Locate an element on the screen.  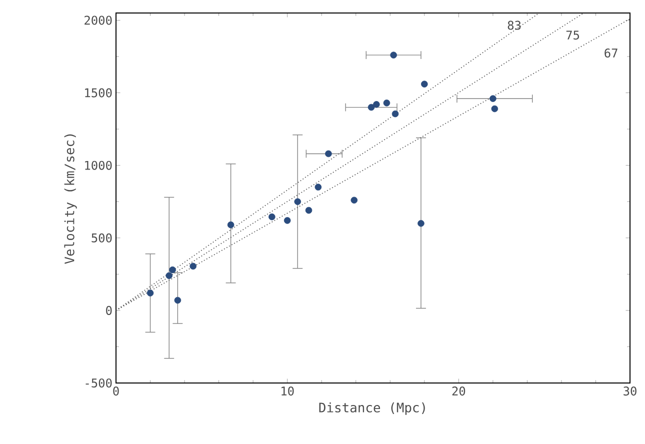
y-tick-label: 500 is located at coordinates (102, 237).